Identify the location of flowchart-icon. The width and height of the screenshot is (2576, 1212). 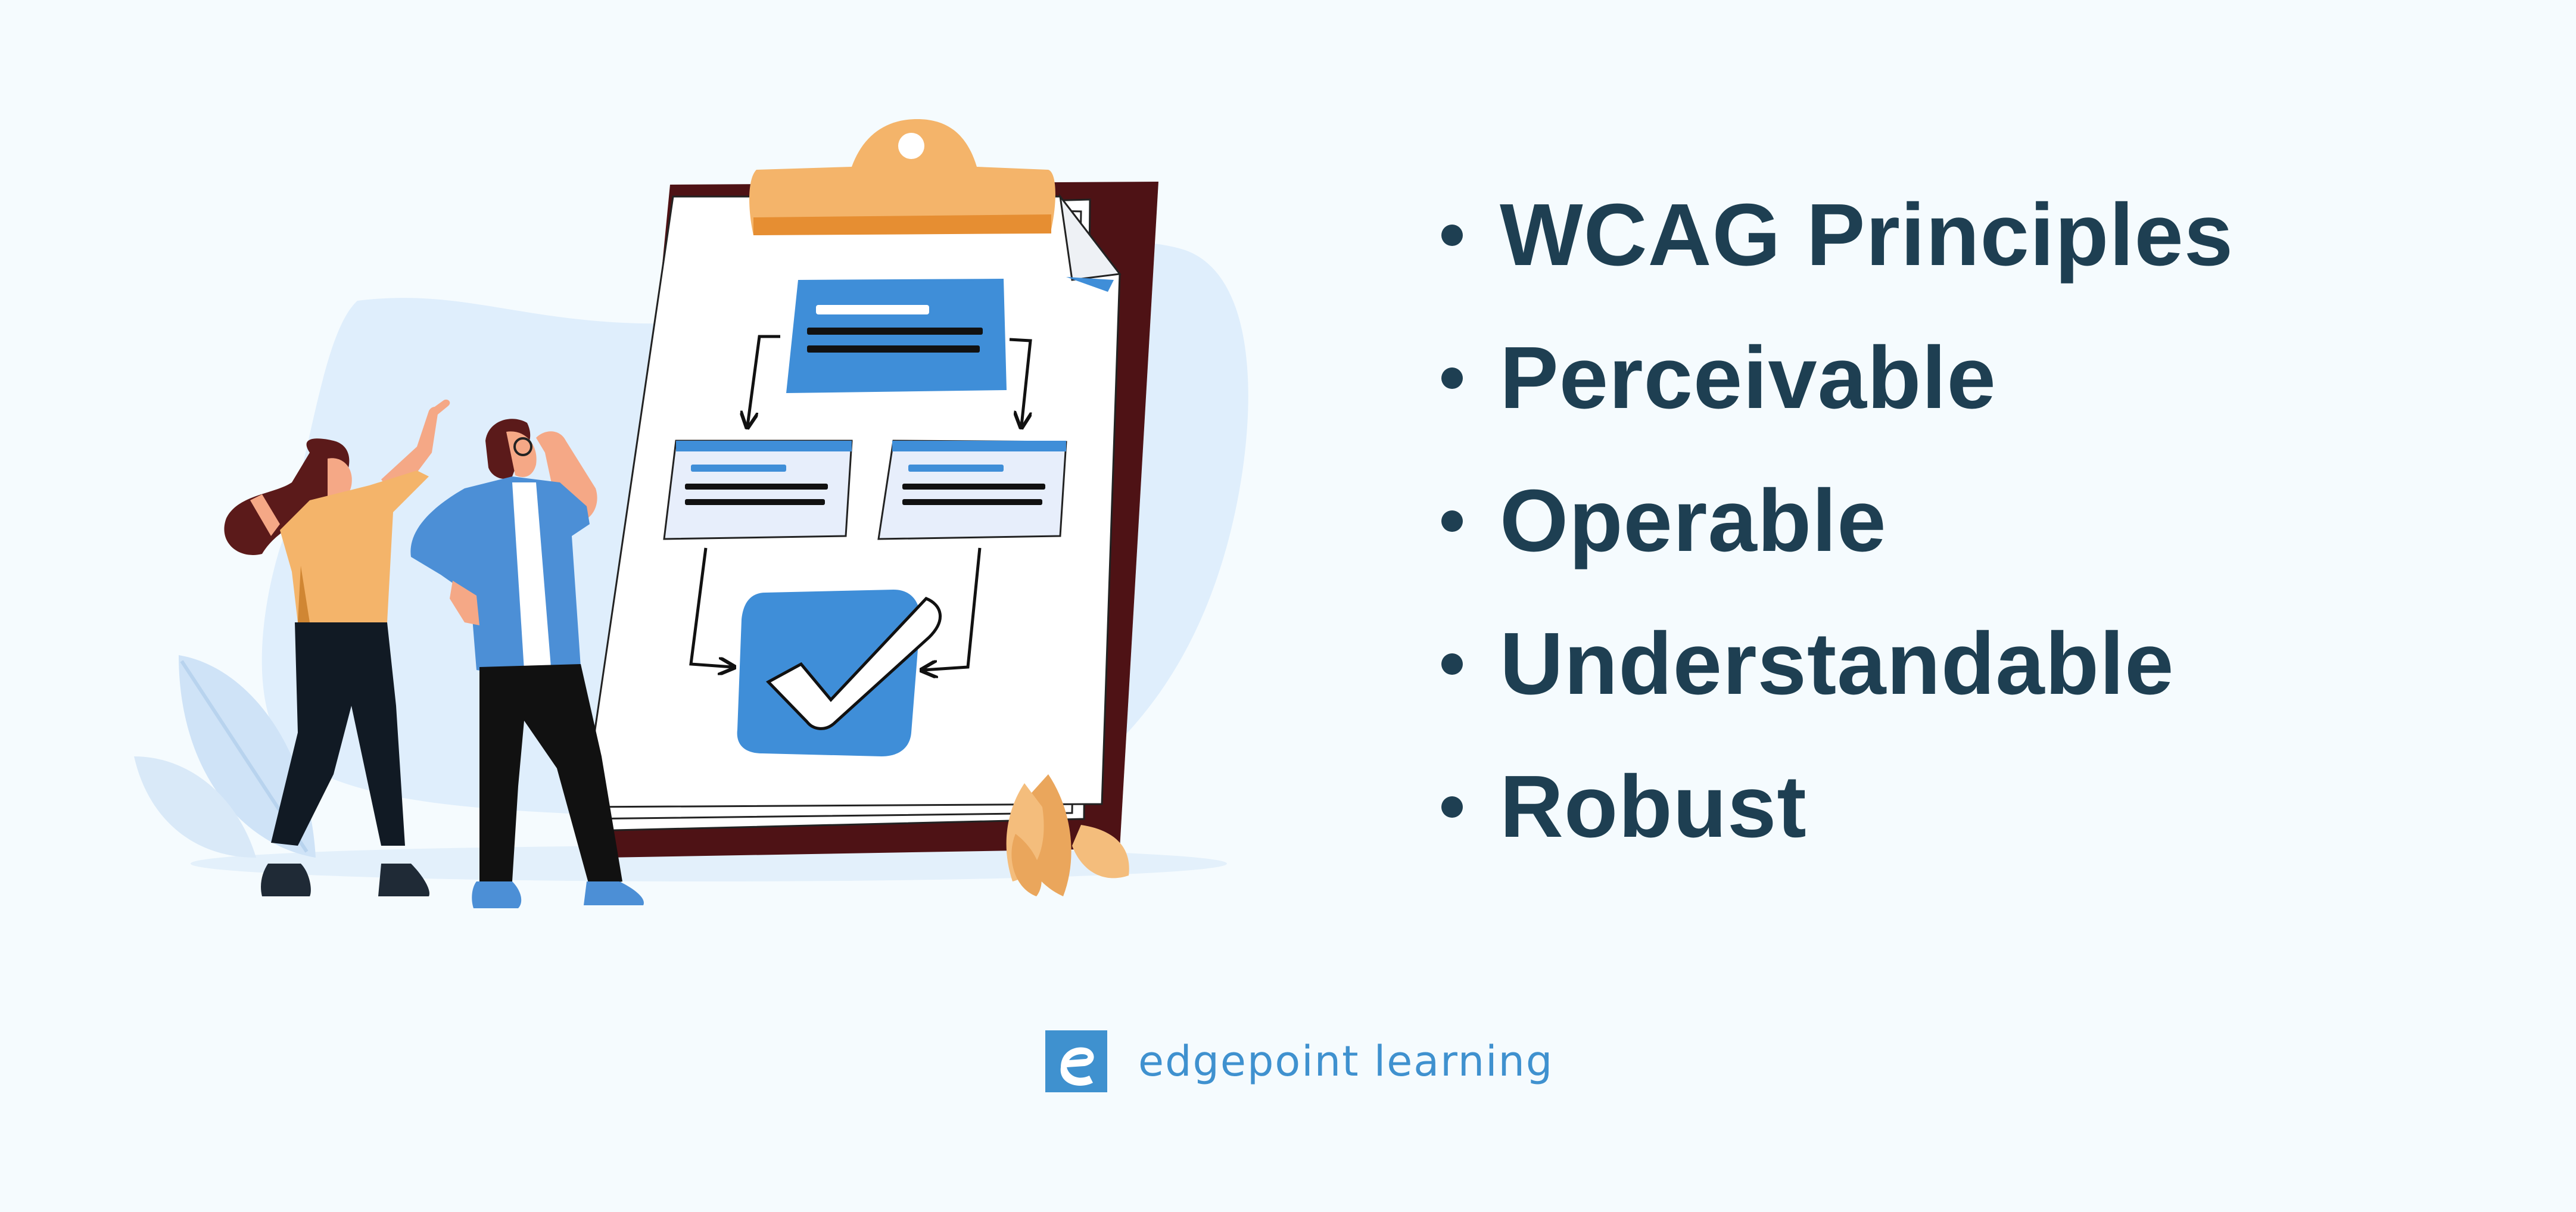
(865, 474).